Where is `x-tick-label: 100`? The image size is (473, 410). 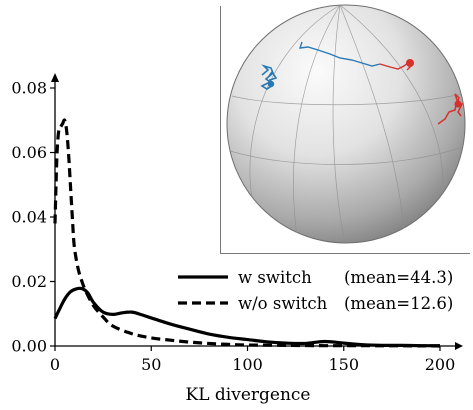
x-tick-label: 100 is located at coordinates (247, 364).